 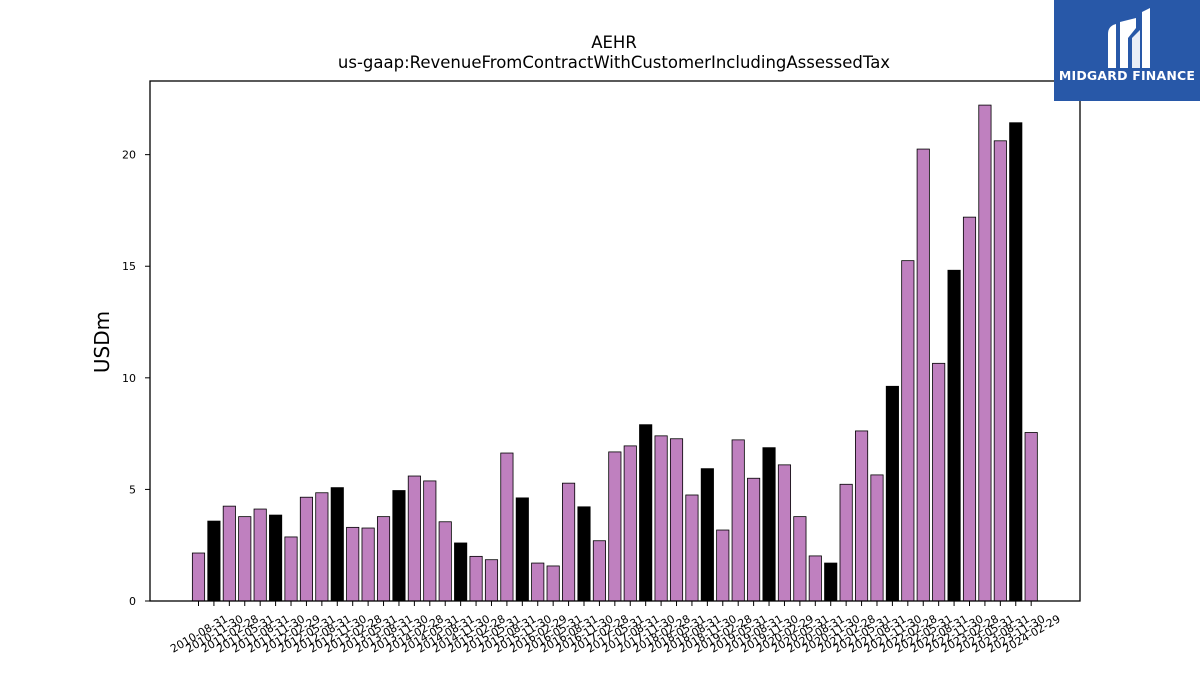 I want to click on chart-title: AEHR, so click(x=614, y=42).